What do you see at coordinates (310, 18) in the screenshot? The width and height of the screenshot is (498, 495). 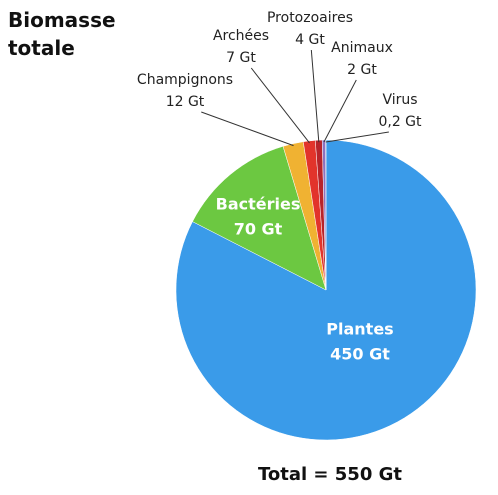 I see `slice-label: Protozoaires` at bounding box center [310, 18].